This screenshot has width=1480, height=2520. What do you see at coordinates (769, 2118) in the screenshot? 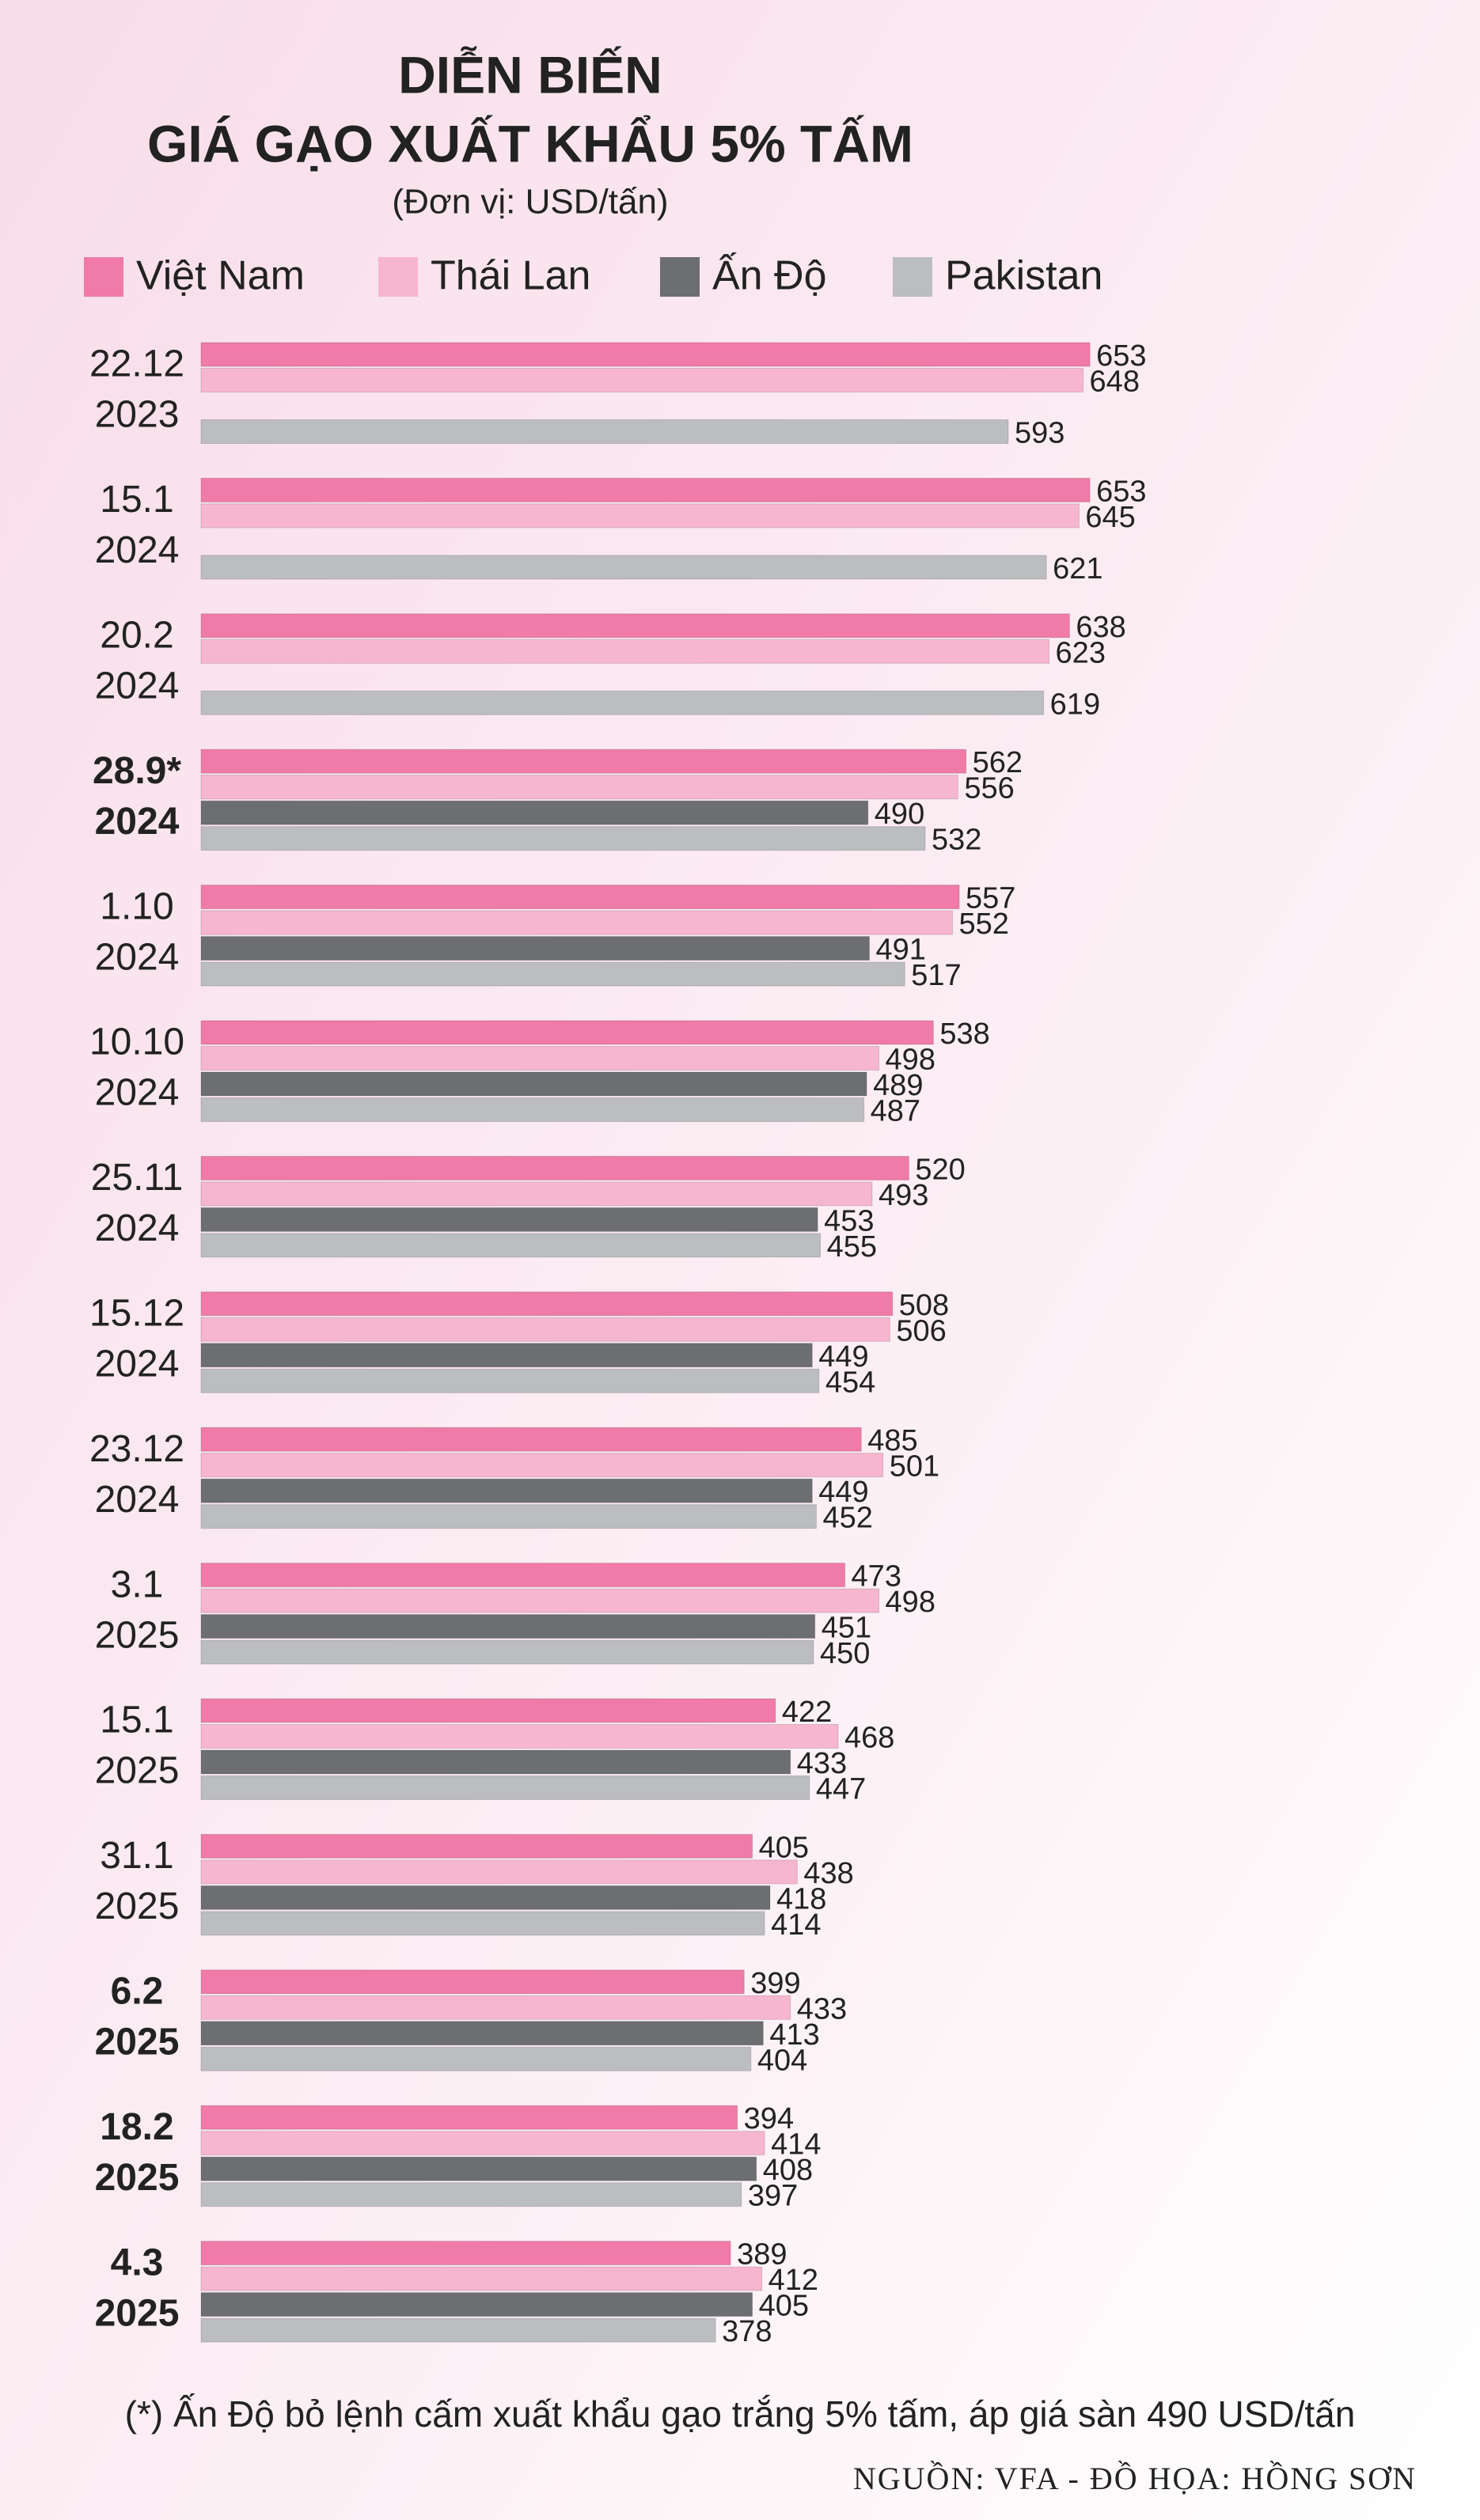
I see `value-label: 394` at bounding box center [769, 2118].